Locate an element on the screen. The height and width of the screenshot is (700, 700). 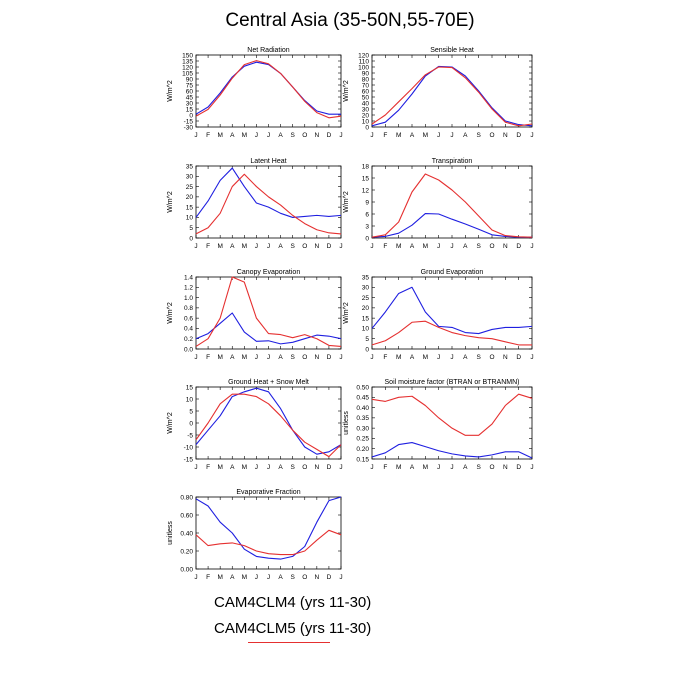
transpiration-series-line-clm4 is located at coordinates (451, 225).